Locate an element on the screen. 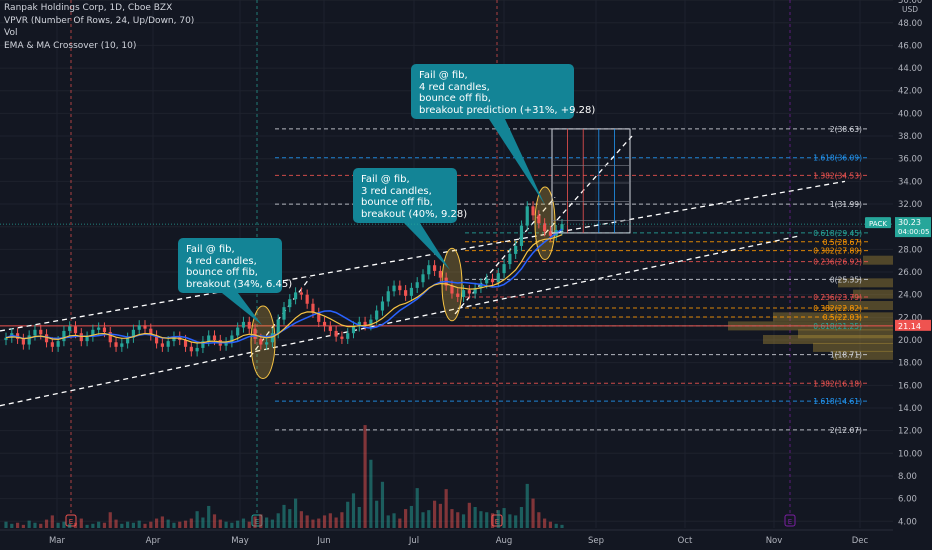 The width and height of the screenshot is (932, 550). fib-level-label: 0.5(28.67) is located at coordinates (842, 242).